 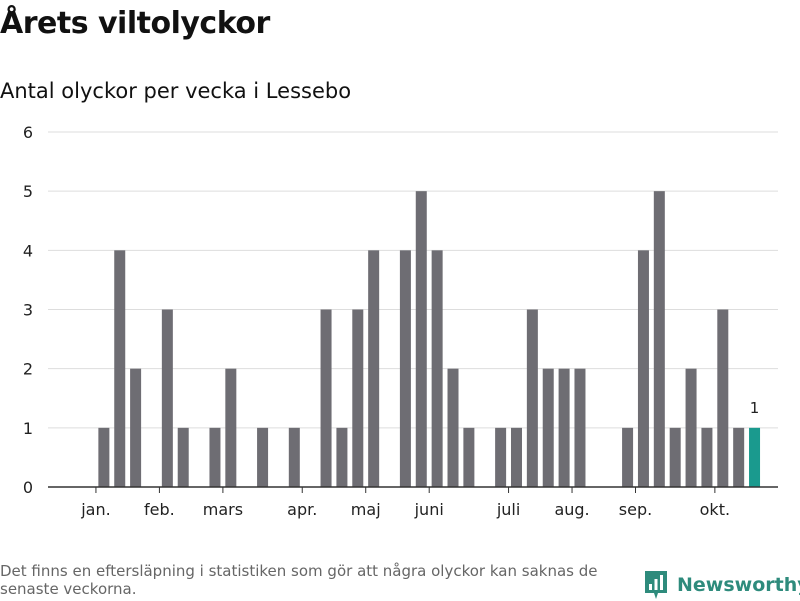 I want to click on y-tick-label: 6, so click(x=28, y=132).